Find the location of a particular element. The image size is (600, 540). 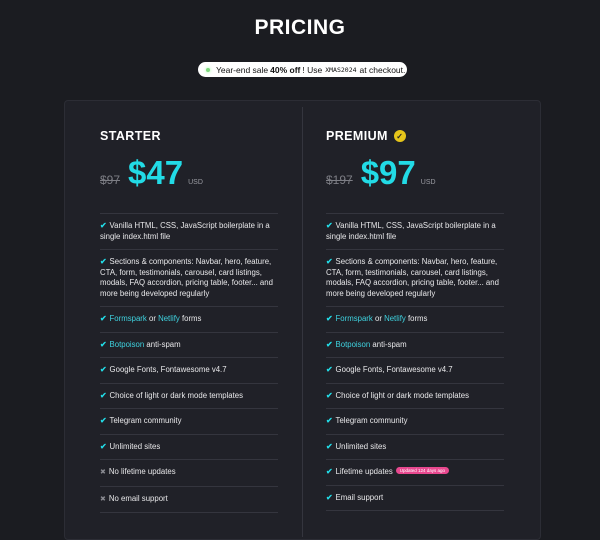

plan-name: PREMIUM is located at coordinates (357, 136).